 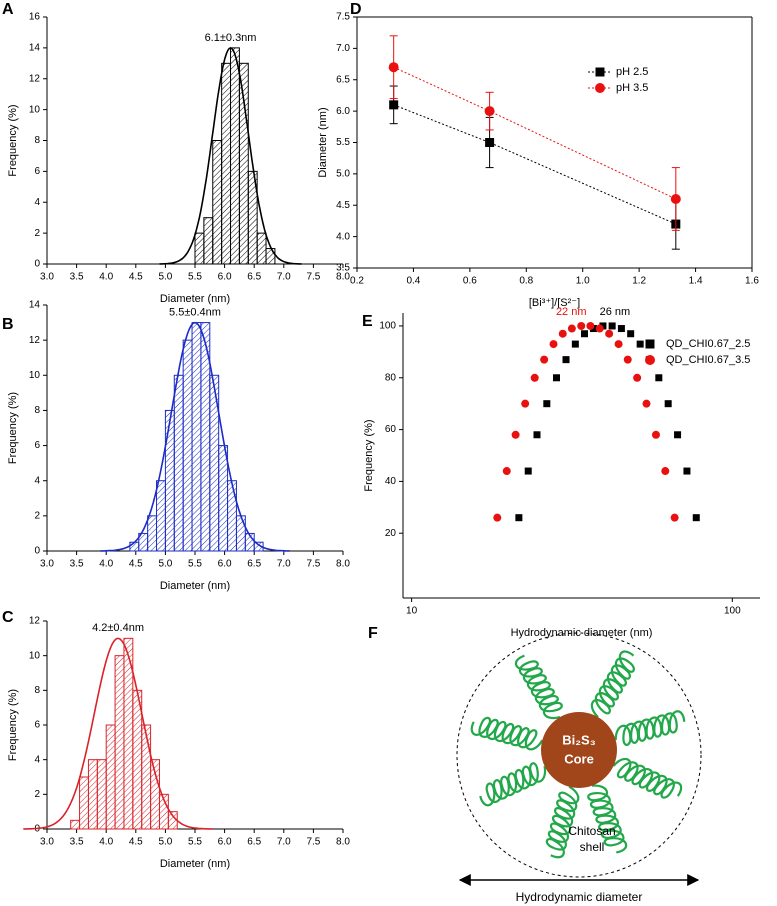 What do you see at coordinates (367, 321) in the screenshot?
I see `panel-label: E` at bounding box center [367, 321].